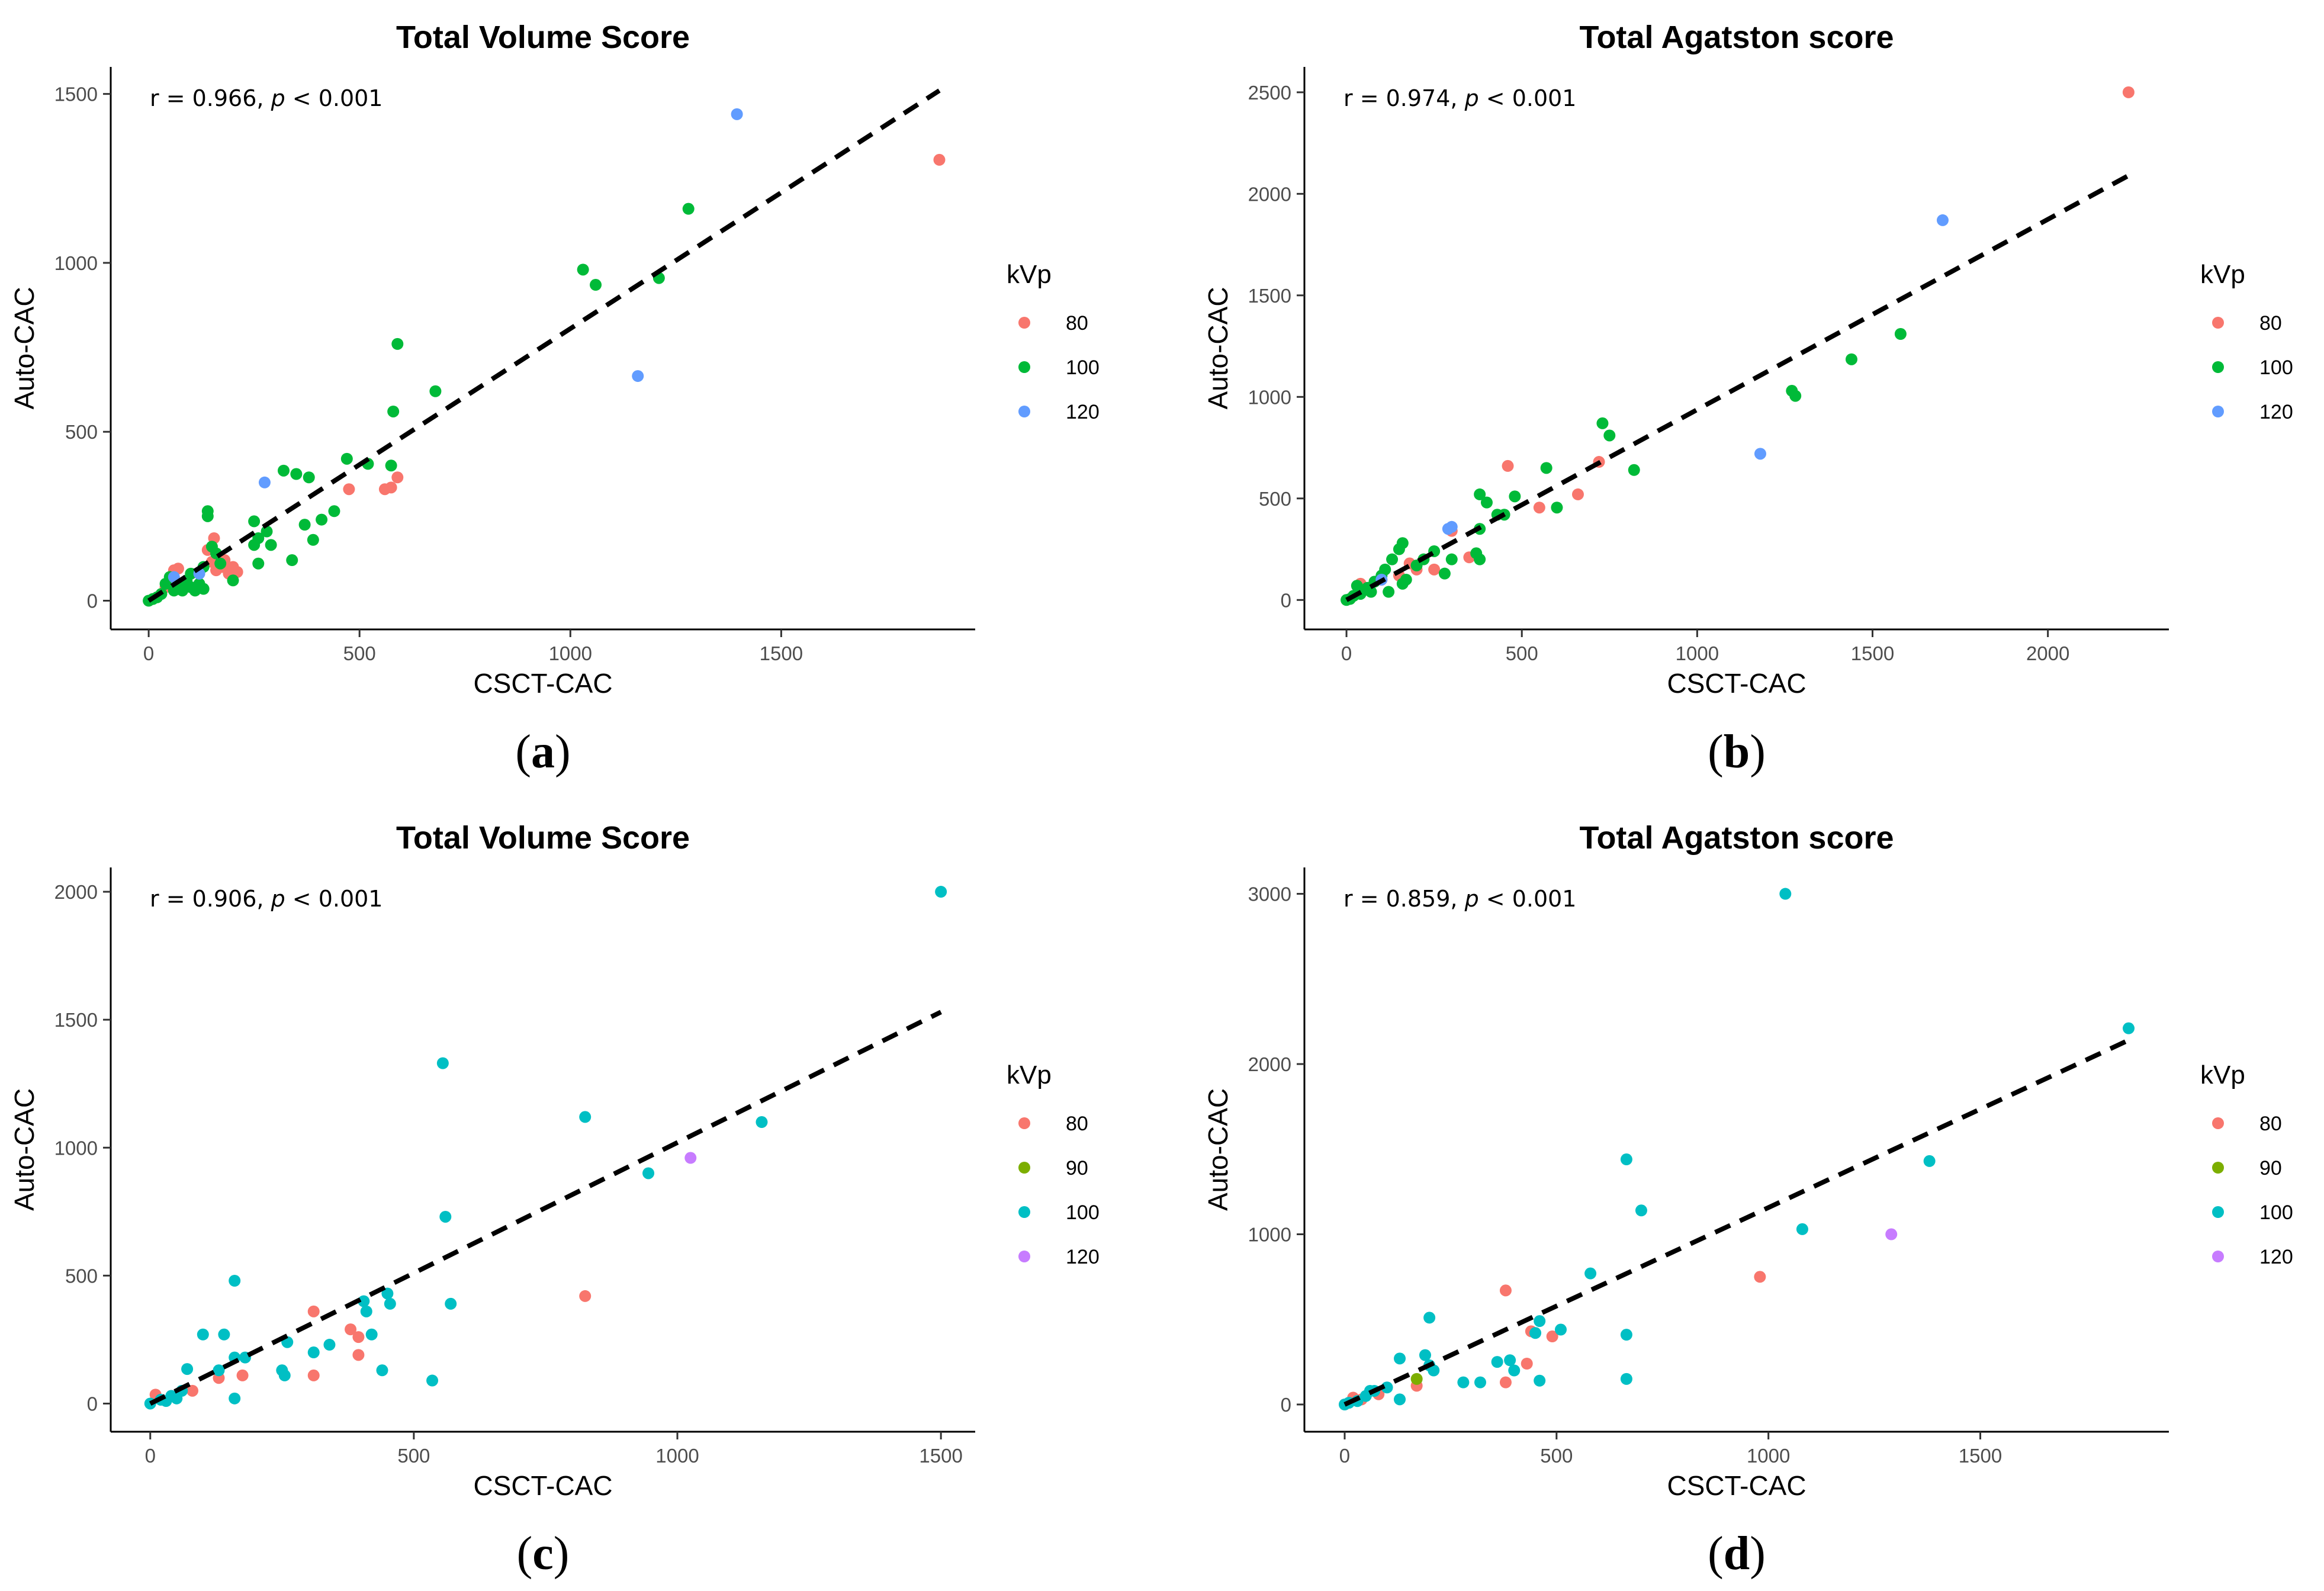 The image size is (2324, 1591). I want to click on x-tick-label: 500, so click(1522, 653).